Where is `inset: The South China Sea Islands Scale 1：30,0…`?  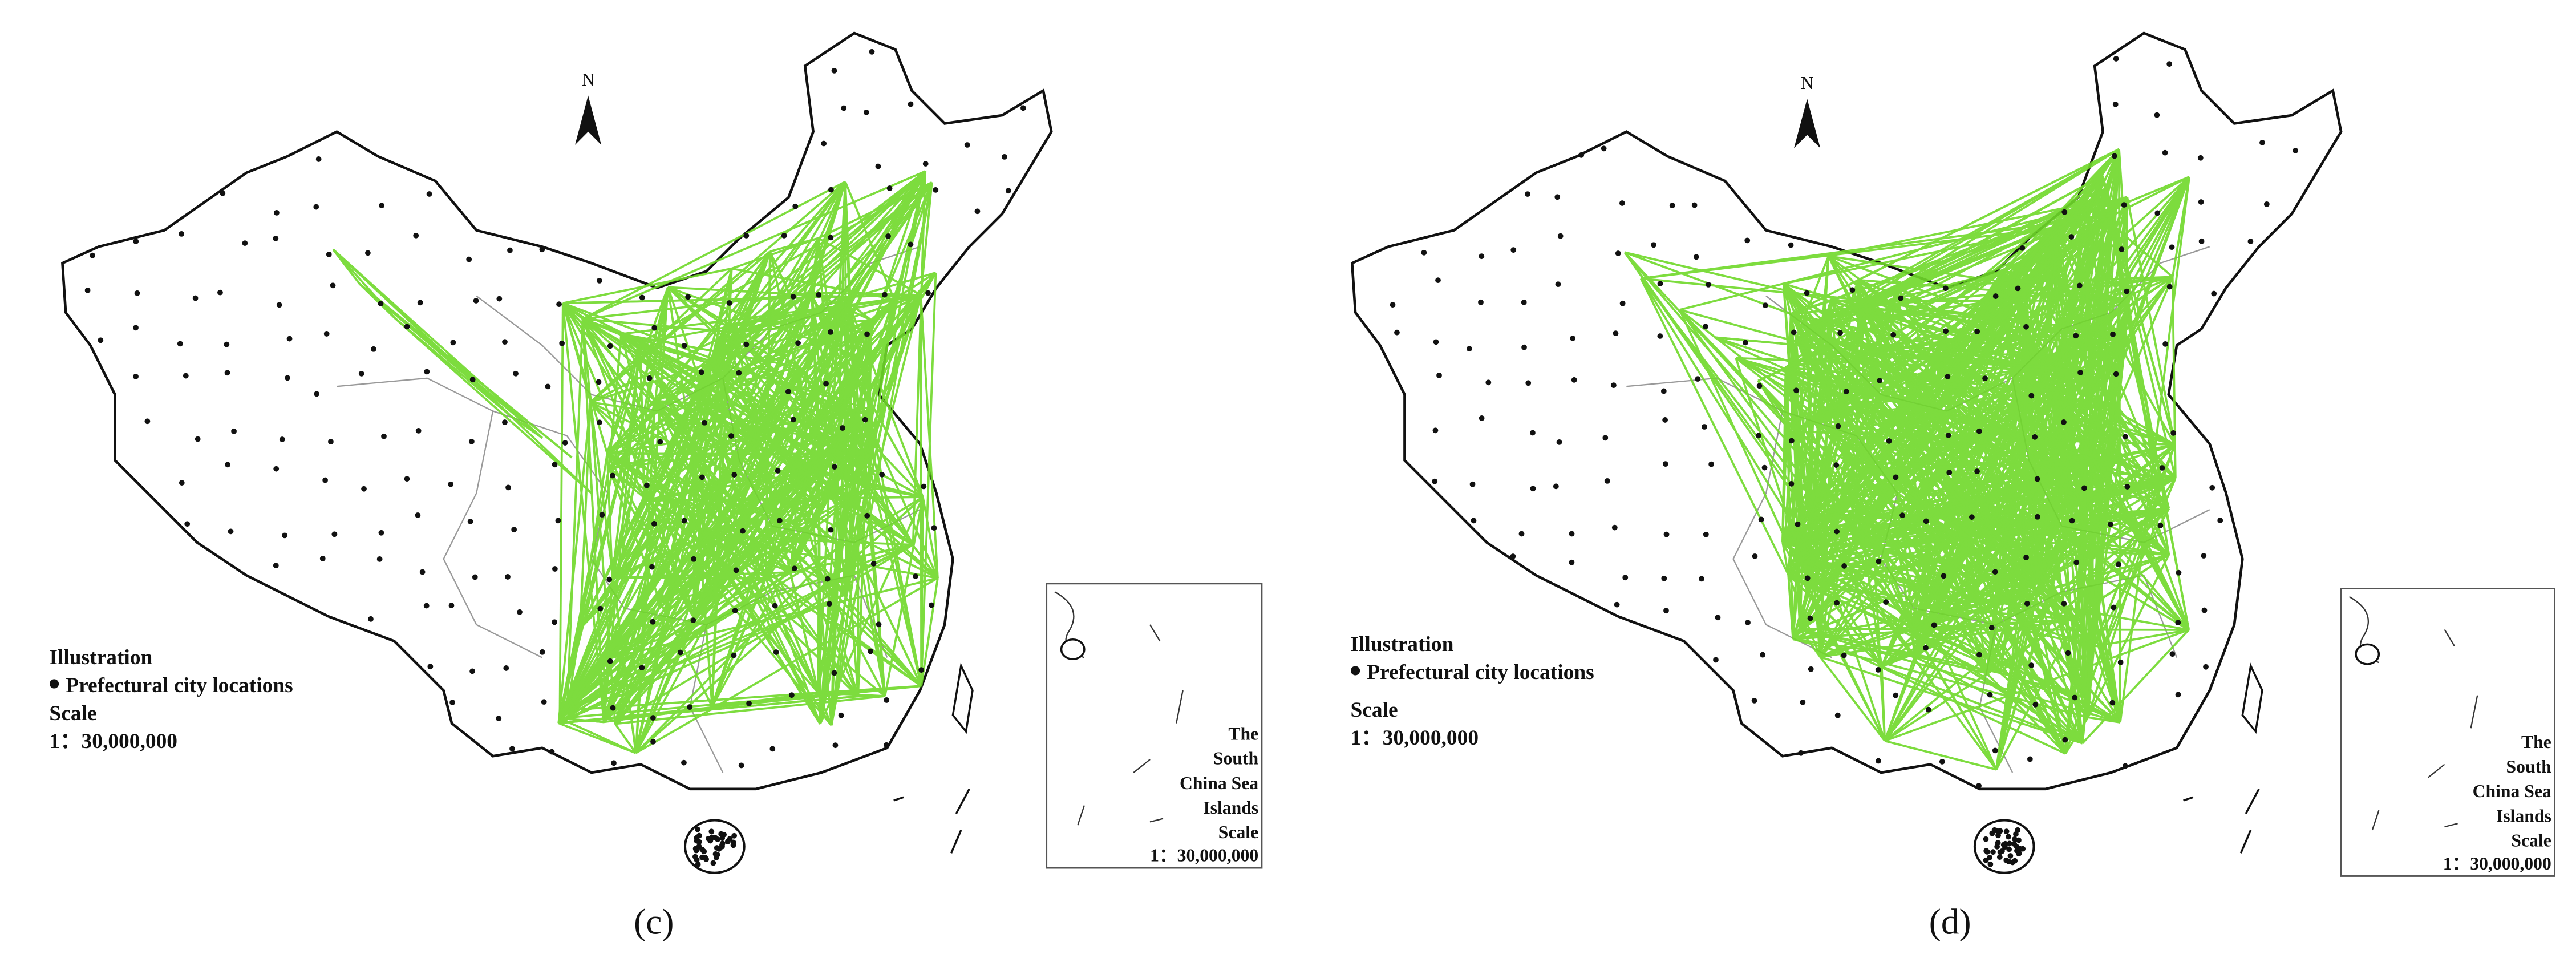
inset: The South China Sea Islands Scale 1：30,0… is located at coordinates (1154, 726).